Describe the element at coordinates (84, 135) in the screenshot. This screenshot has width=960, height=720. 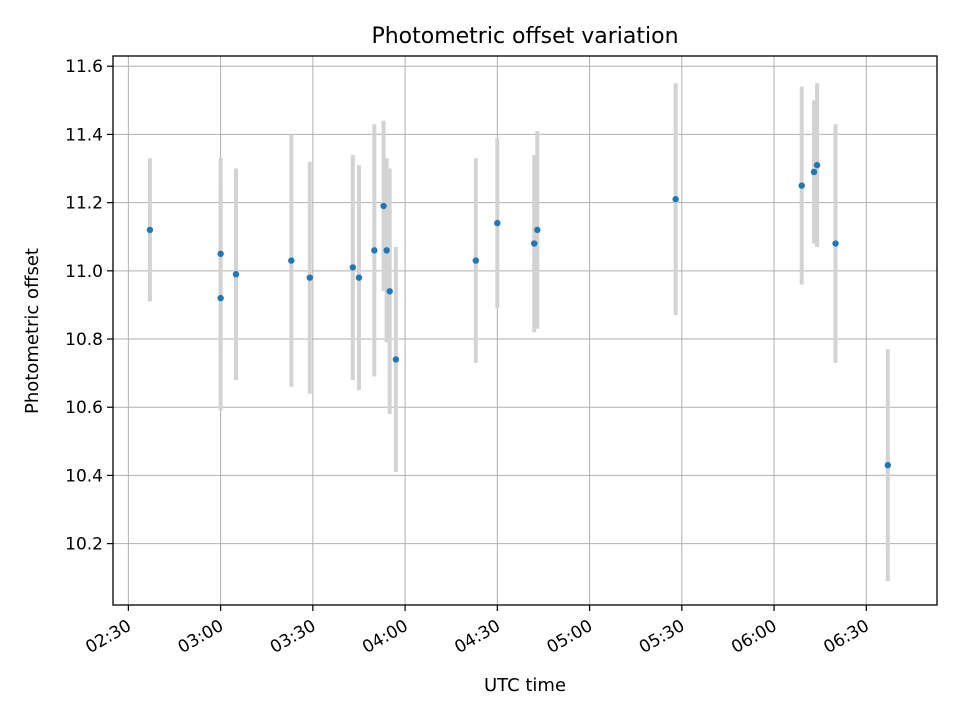
I see `y-tick-label: 11.4` at that location.